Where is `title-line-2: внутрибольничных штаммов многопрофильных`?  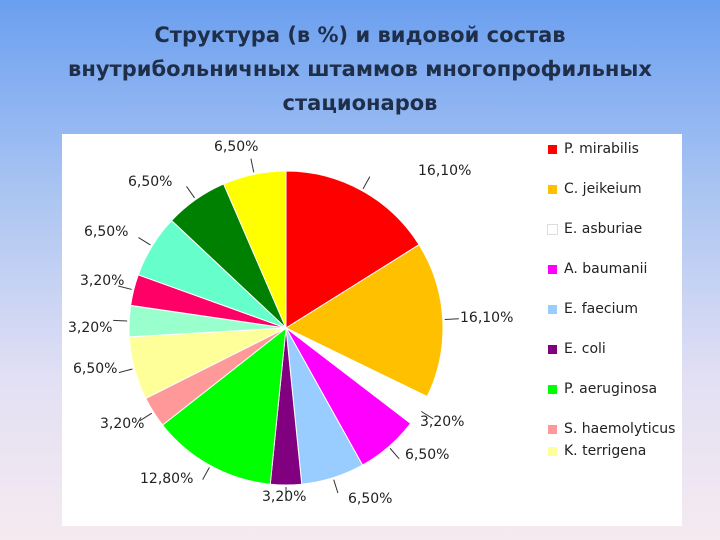 title-line-2: внутрибольничных штаммов многопрофильных is located at coordinates (360, 69).